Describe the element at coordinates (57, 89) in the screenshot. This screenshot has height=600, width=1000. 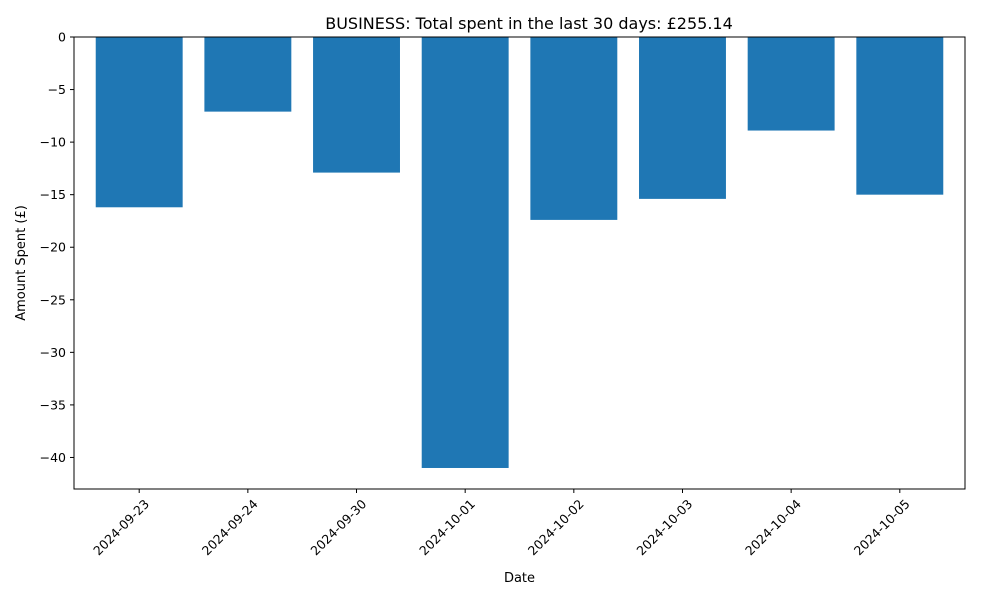
I see `y-tick-label: −5` at that location.